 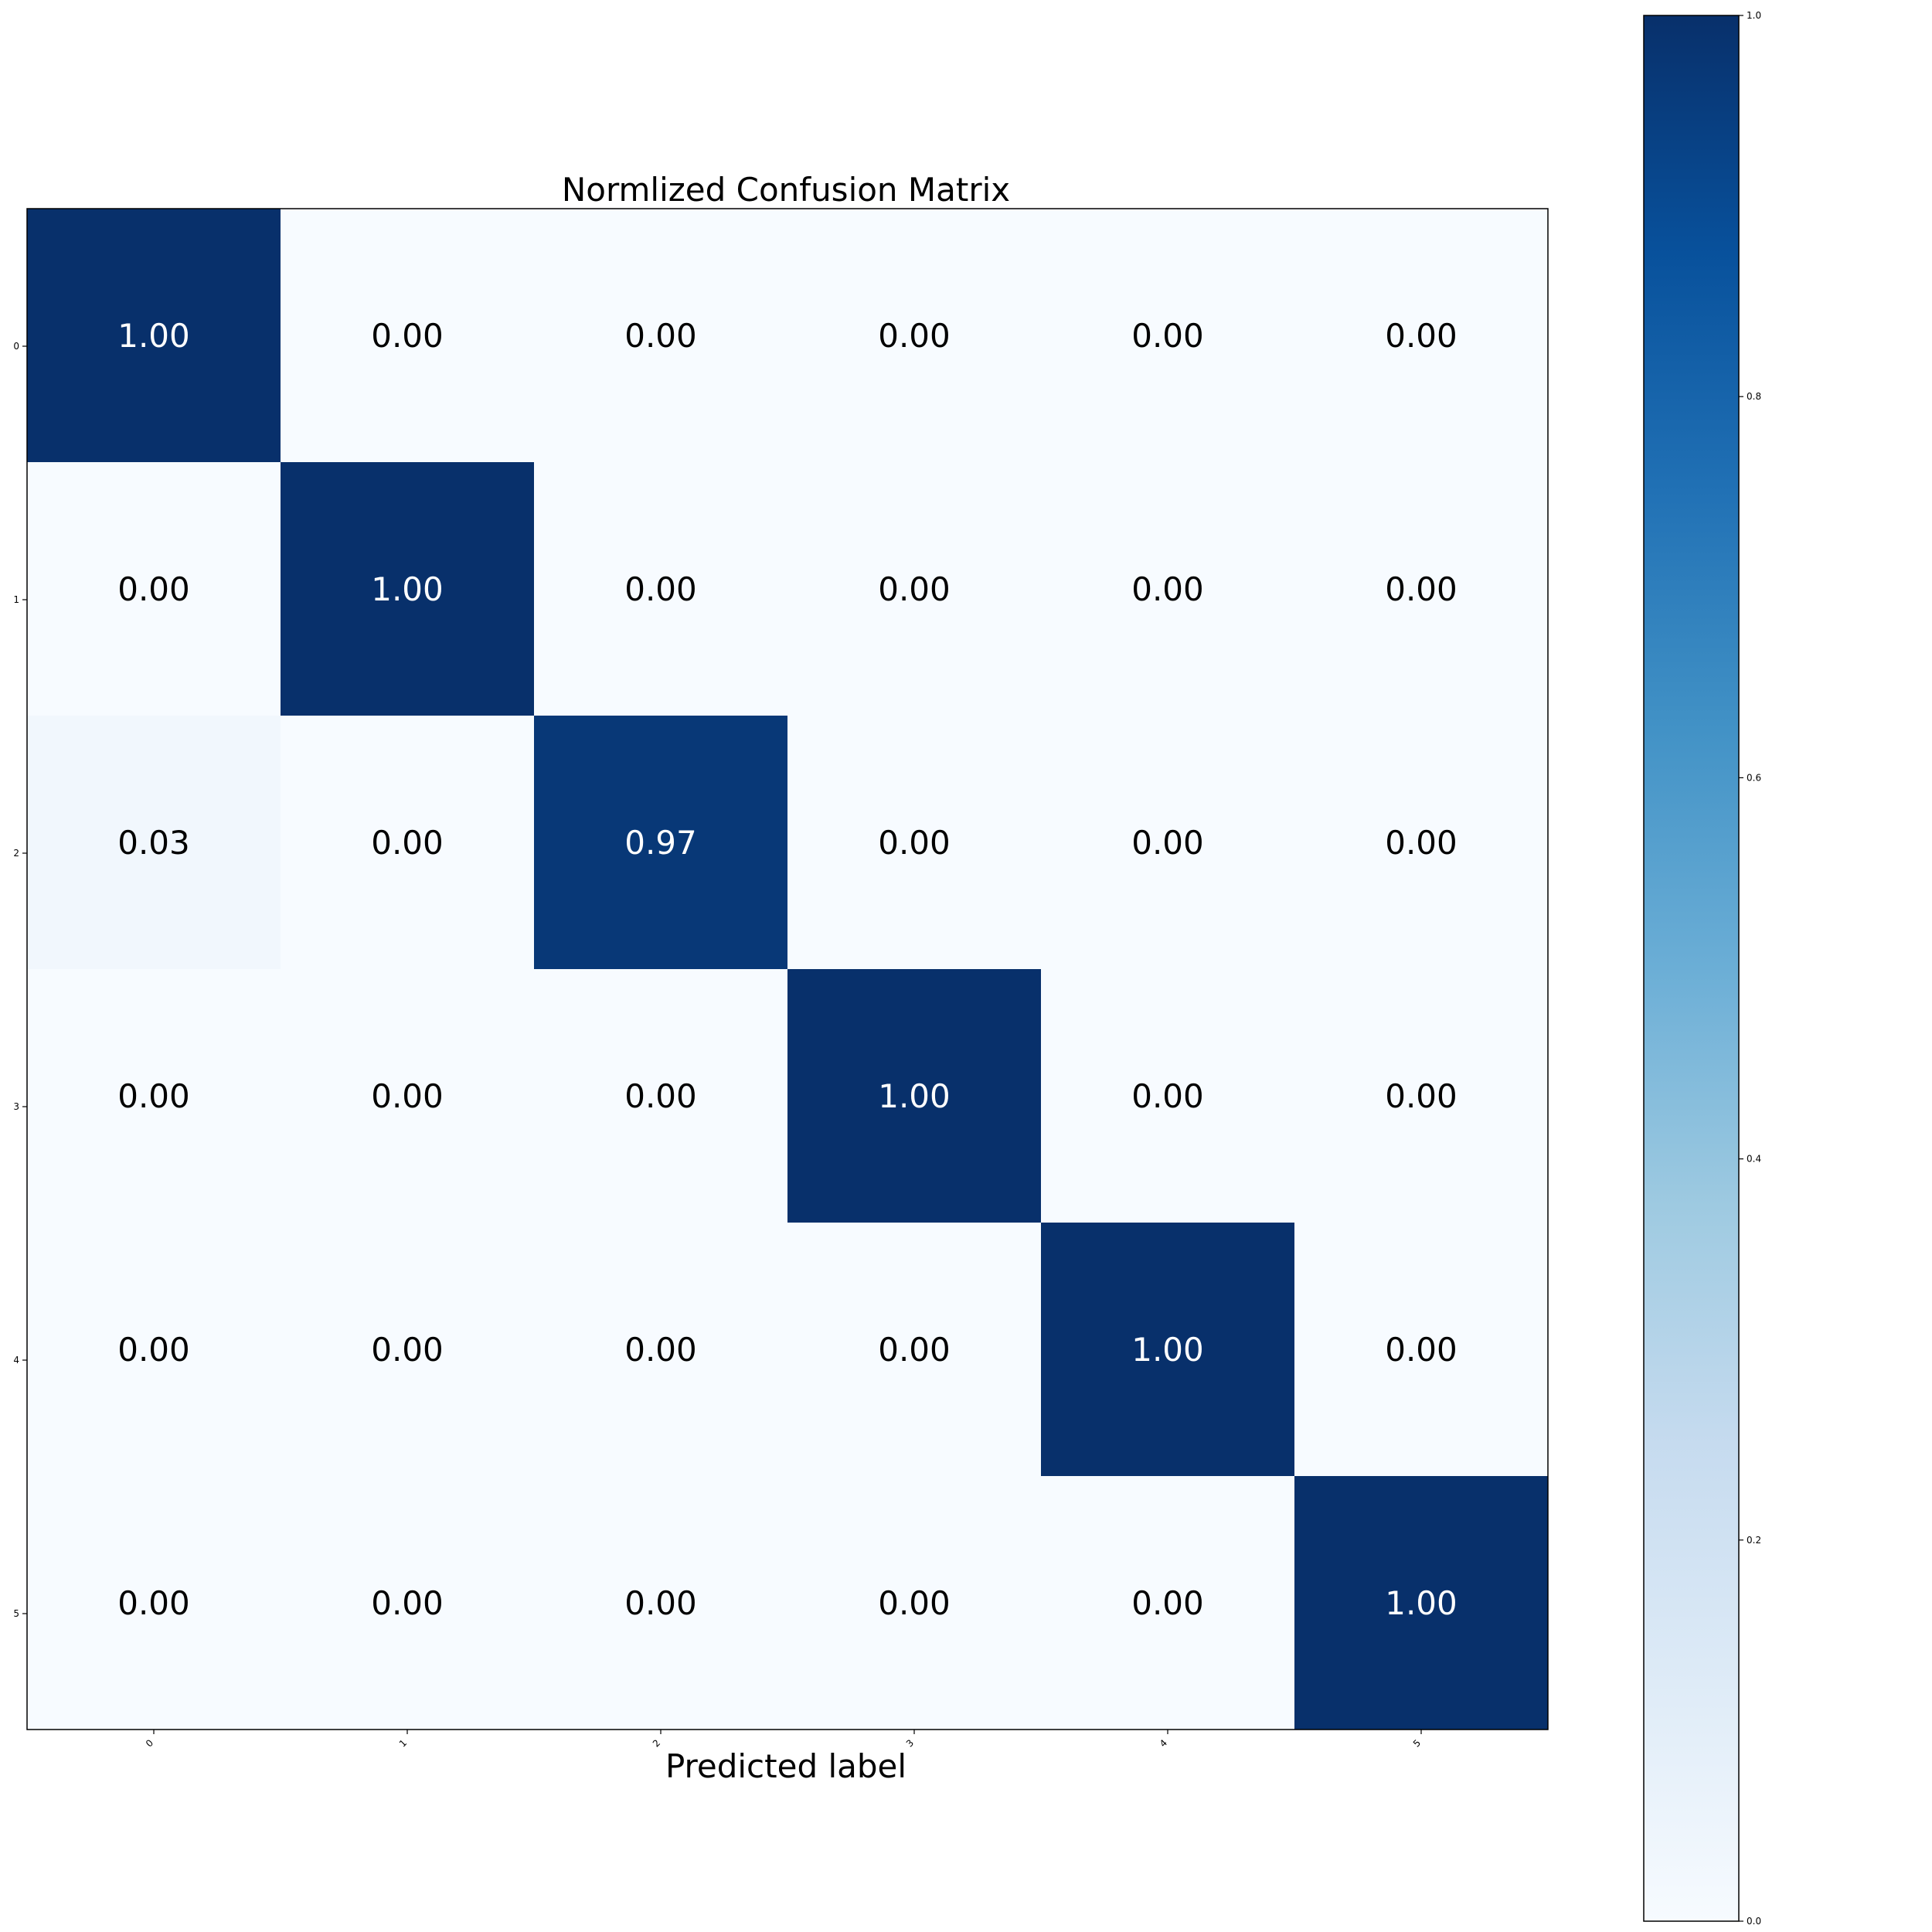 What do you see at coordinates (16, 599) in the screenshot?
I see `y-tick-label-1: 1` at bounding box center [16, 599].